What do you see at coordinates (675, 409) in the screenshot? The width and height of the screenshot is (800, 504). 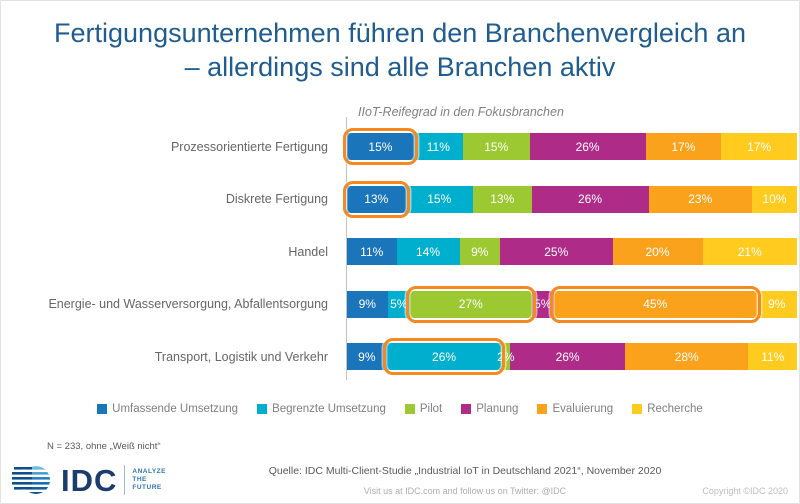 I see `legend-label: Recherche` at bounding box center [675, 409].